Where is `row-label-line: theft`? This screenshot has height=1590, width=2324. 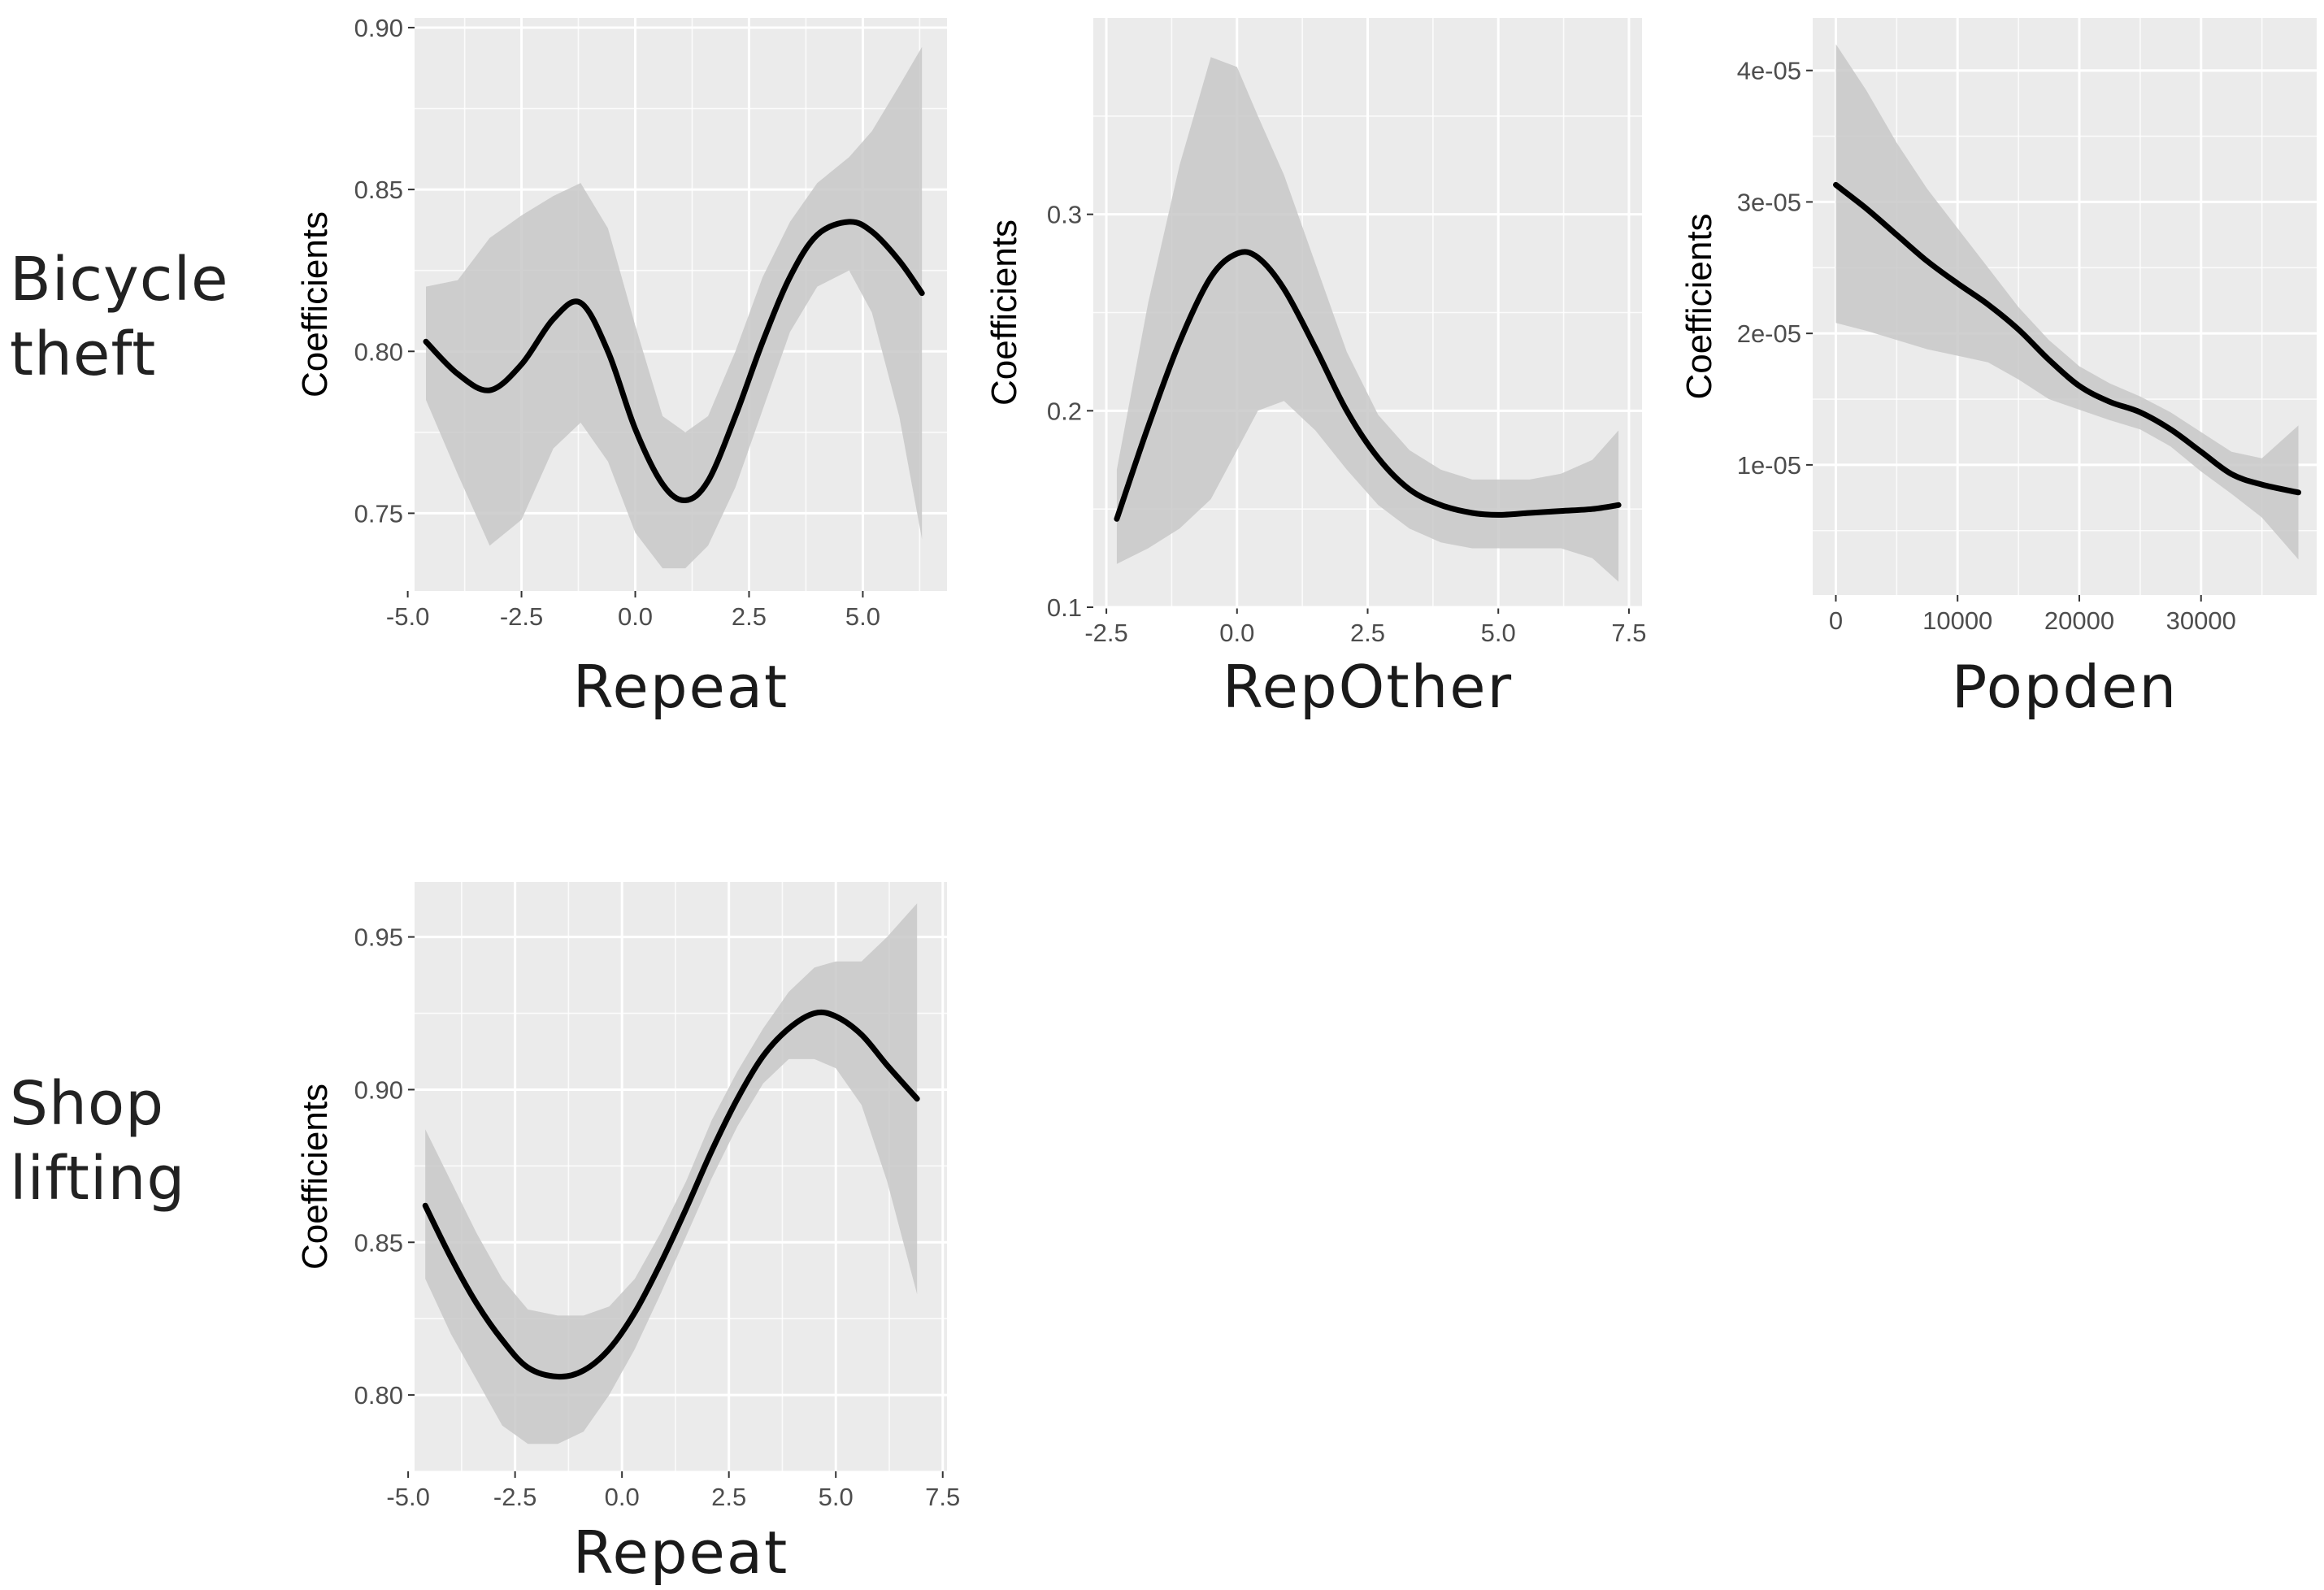
row-label-line: theft is located at coordinates (83, 354).